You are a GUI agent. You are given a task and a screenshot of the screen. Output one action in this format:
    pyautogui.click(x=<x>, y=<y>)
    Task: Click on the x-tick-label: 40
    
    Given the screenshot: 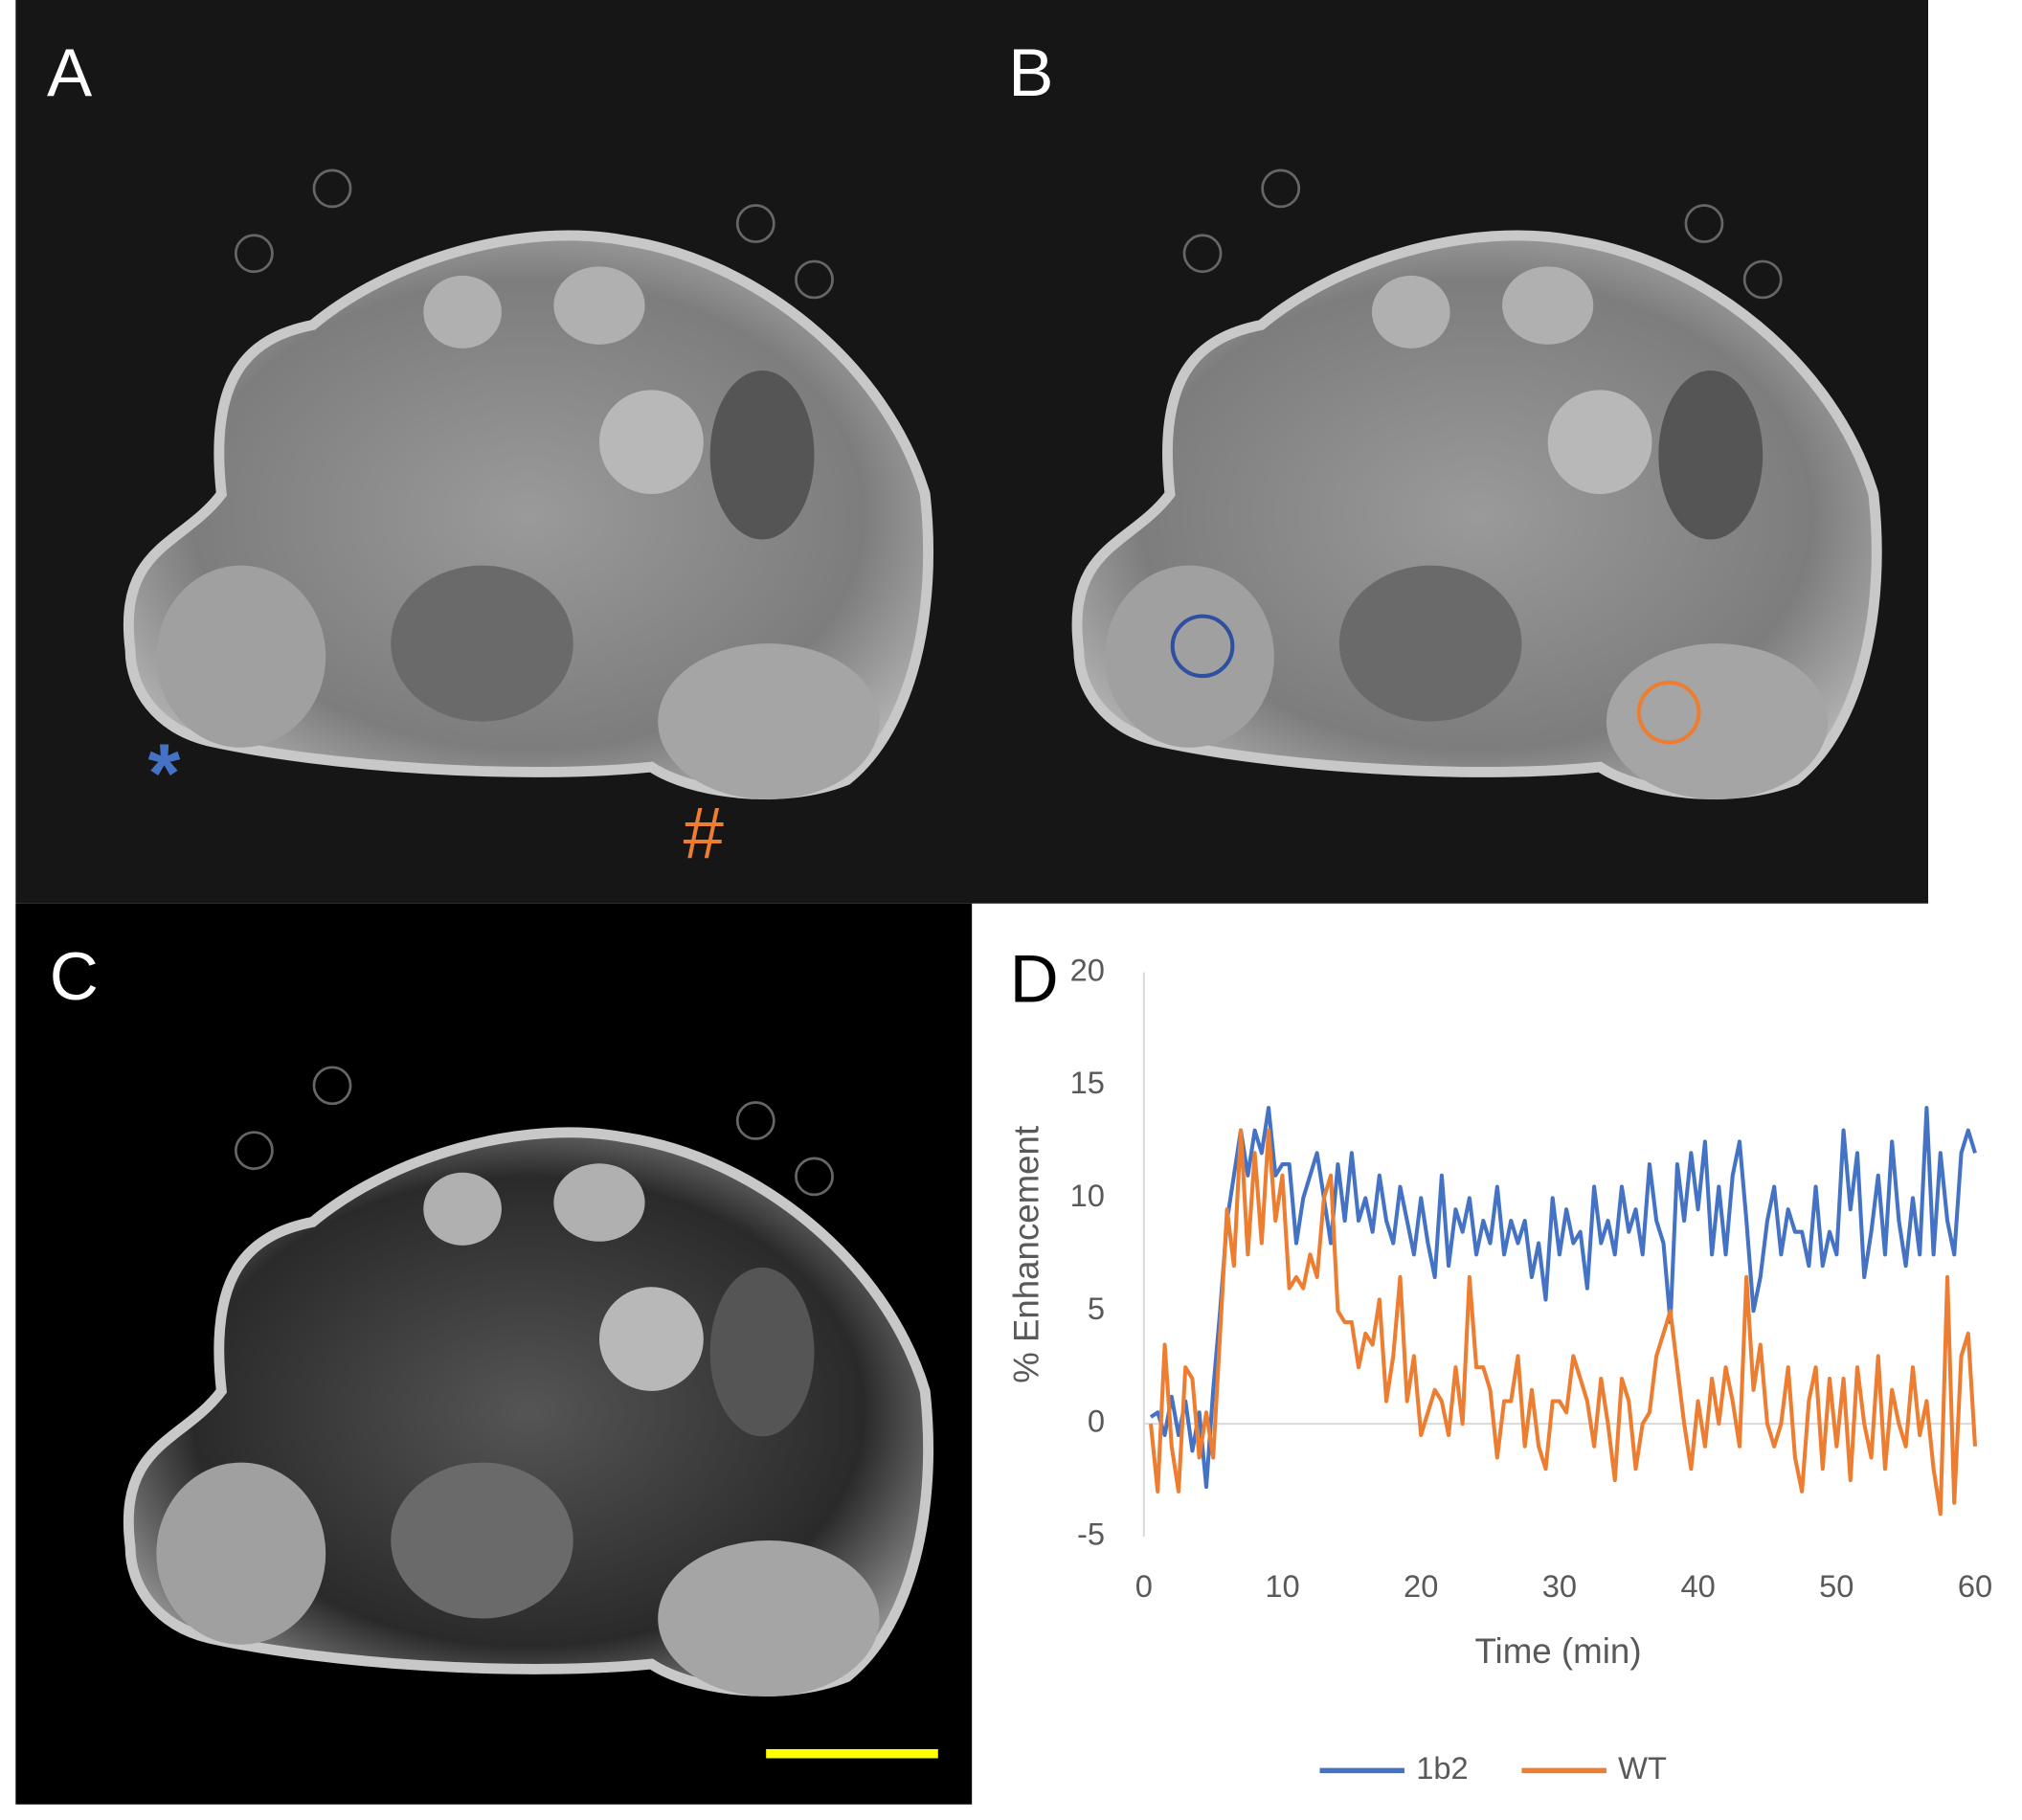 What is the action you would take?
    pyautogui.click(x=1698, y=1586)
    